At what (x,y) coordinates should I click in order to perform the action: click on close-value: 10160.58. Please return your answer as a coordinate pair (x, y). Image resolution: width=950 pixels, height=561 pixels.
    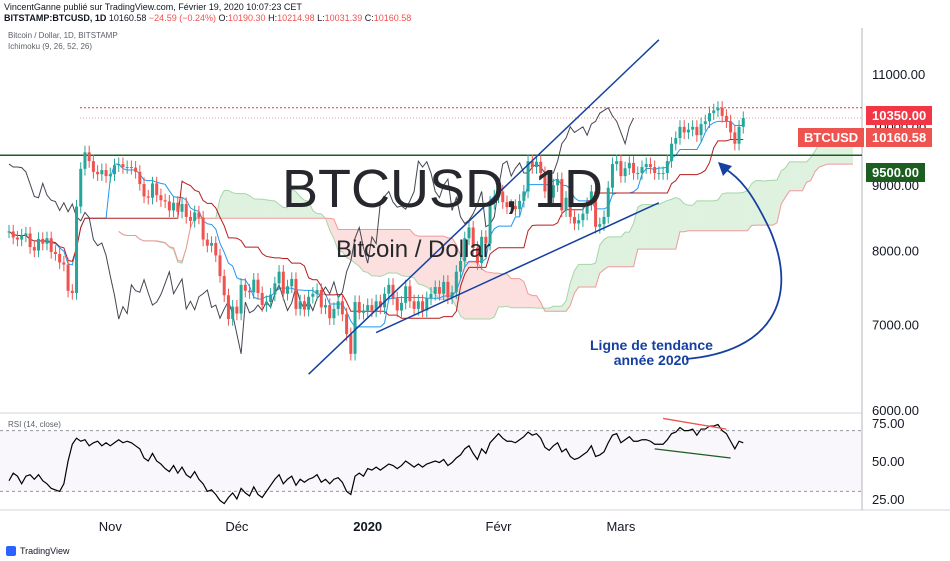
    Looking at the image, I should click on (392, 18).